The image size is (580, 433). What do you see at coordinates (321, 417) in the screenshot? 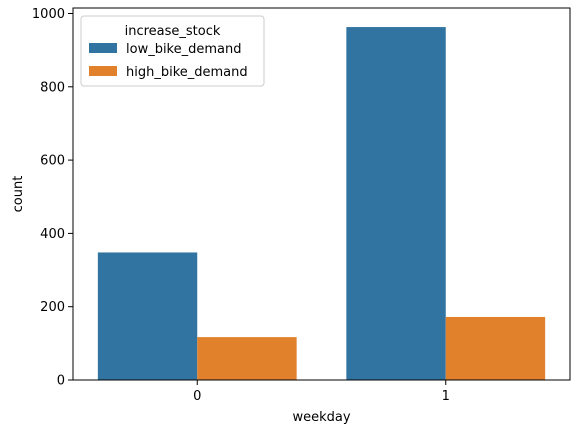
I see `x-axis-label: weekday` at bounding box center [321, 417].